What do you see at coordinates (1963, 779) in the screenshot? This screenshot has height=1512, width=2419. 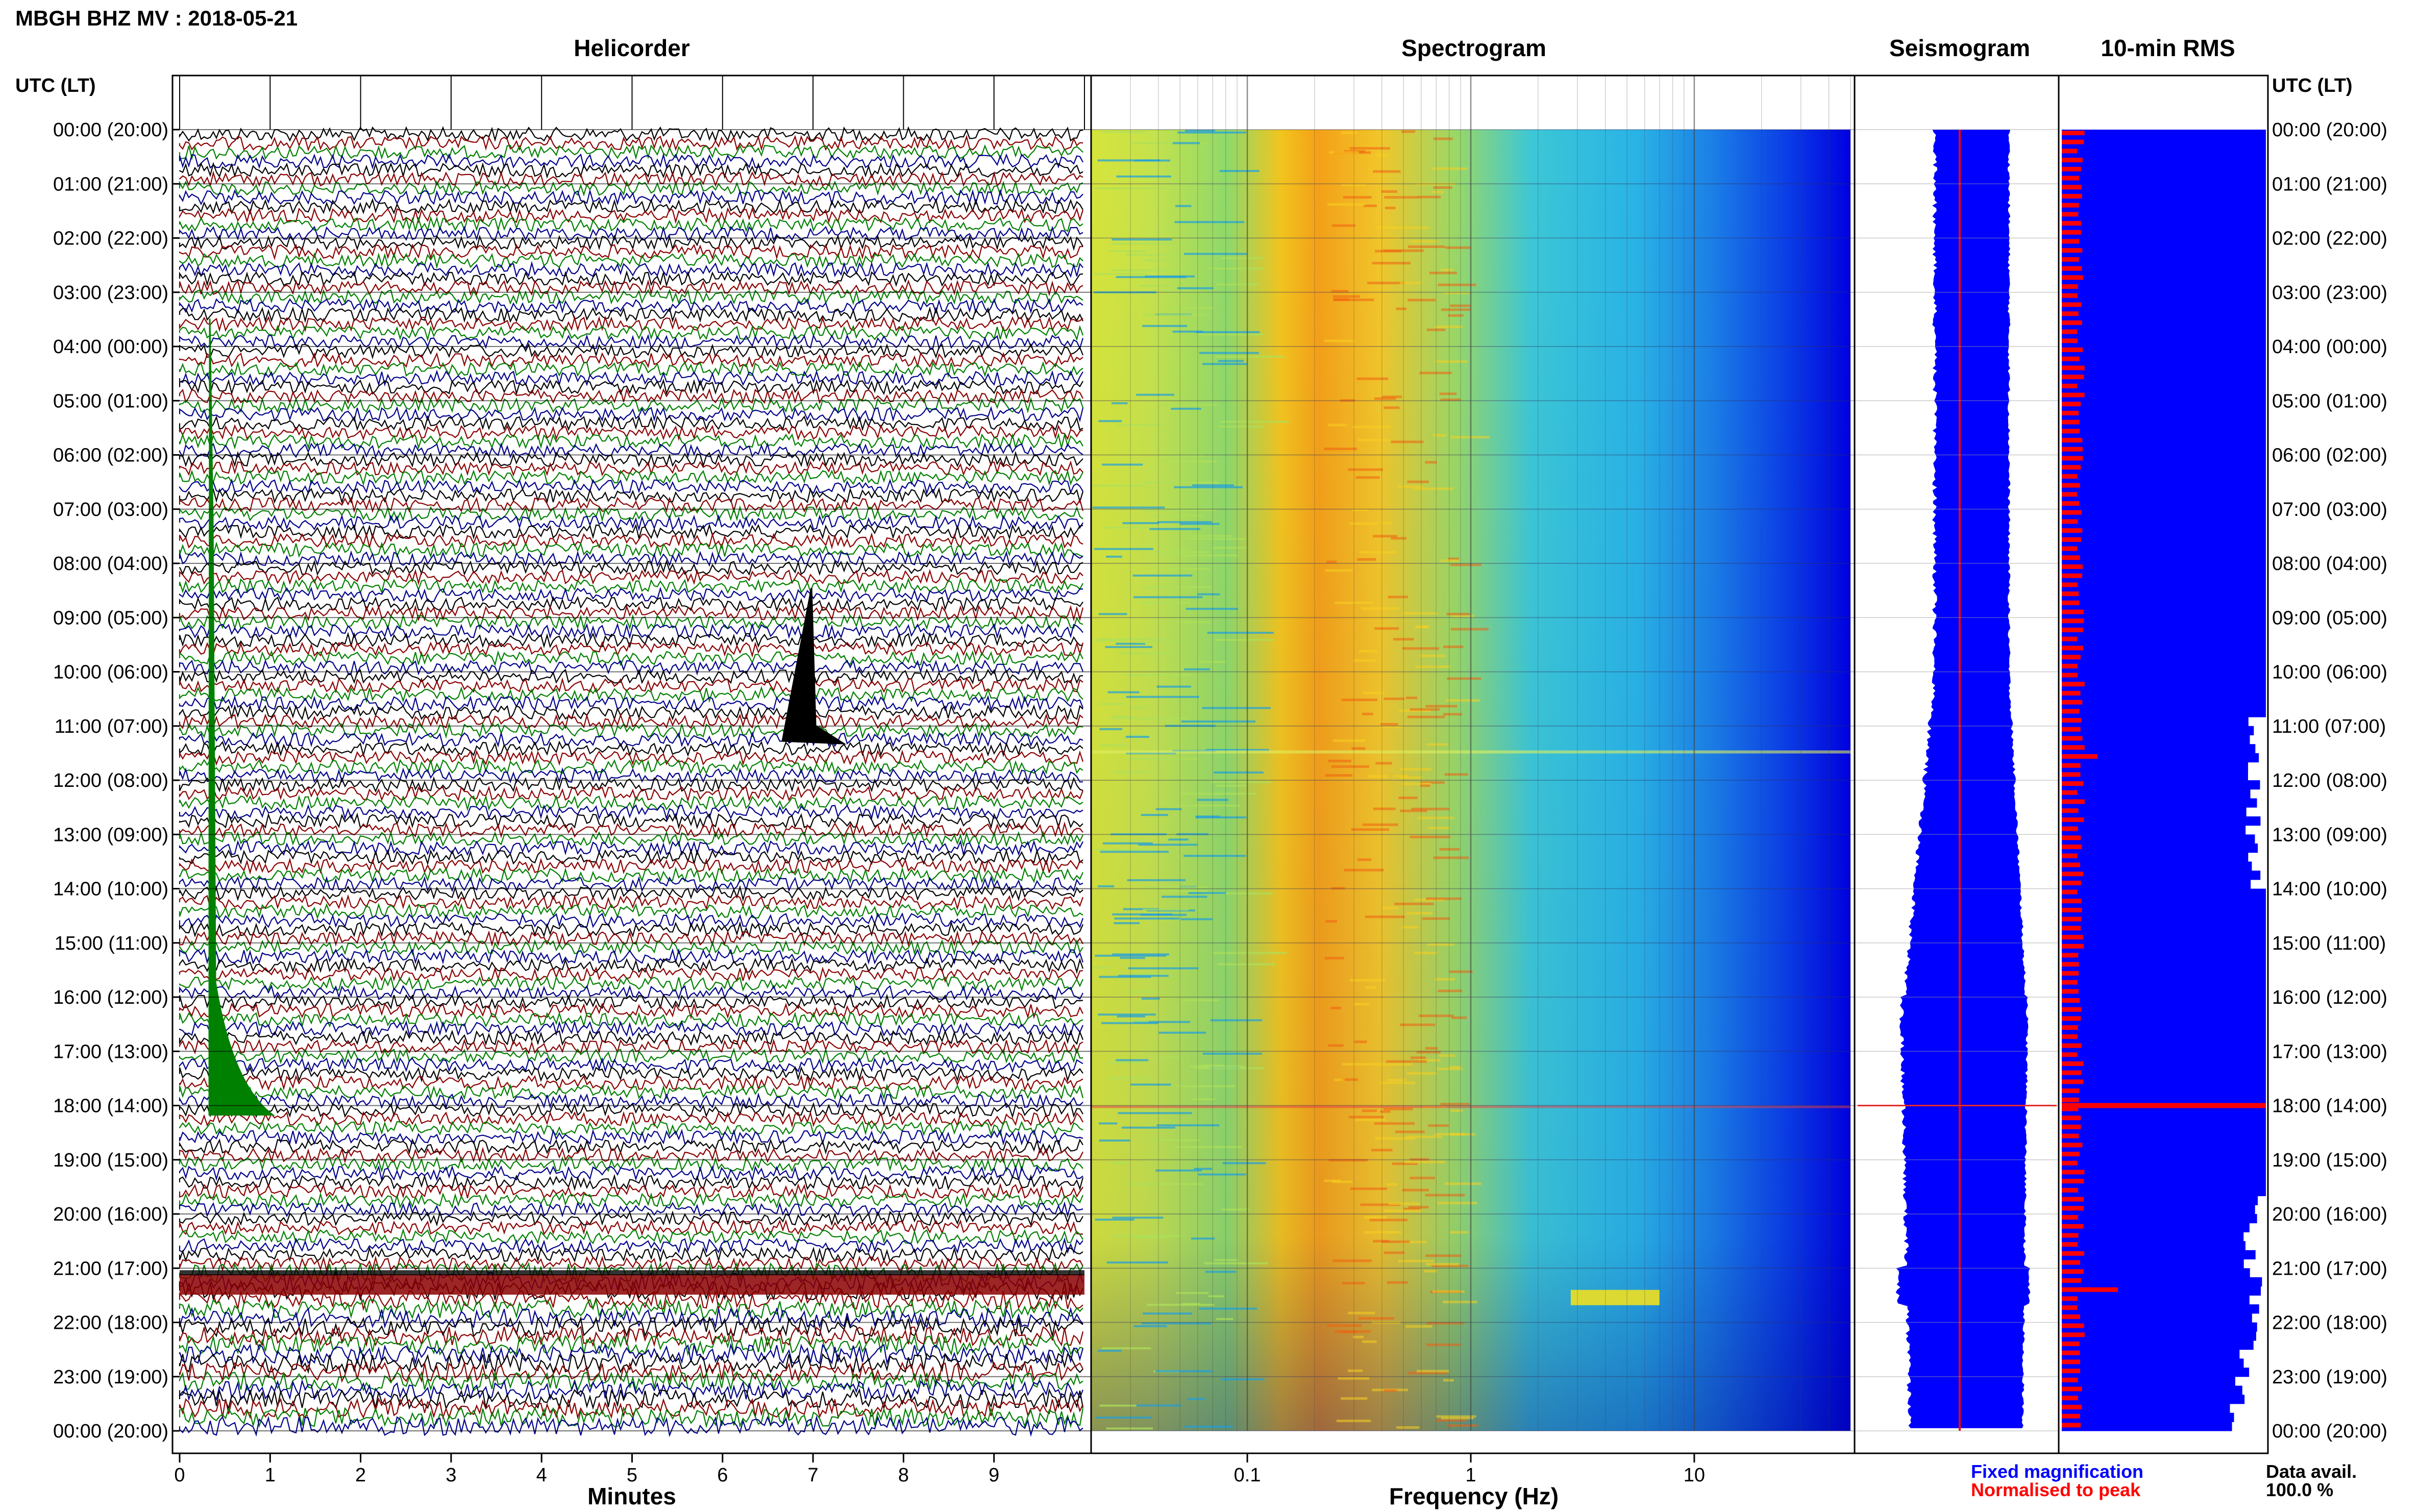 I see `seismogram-envelope` at bounding box center [1963, 779].